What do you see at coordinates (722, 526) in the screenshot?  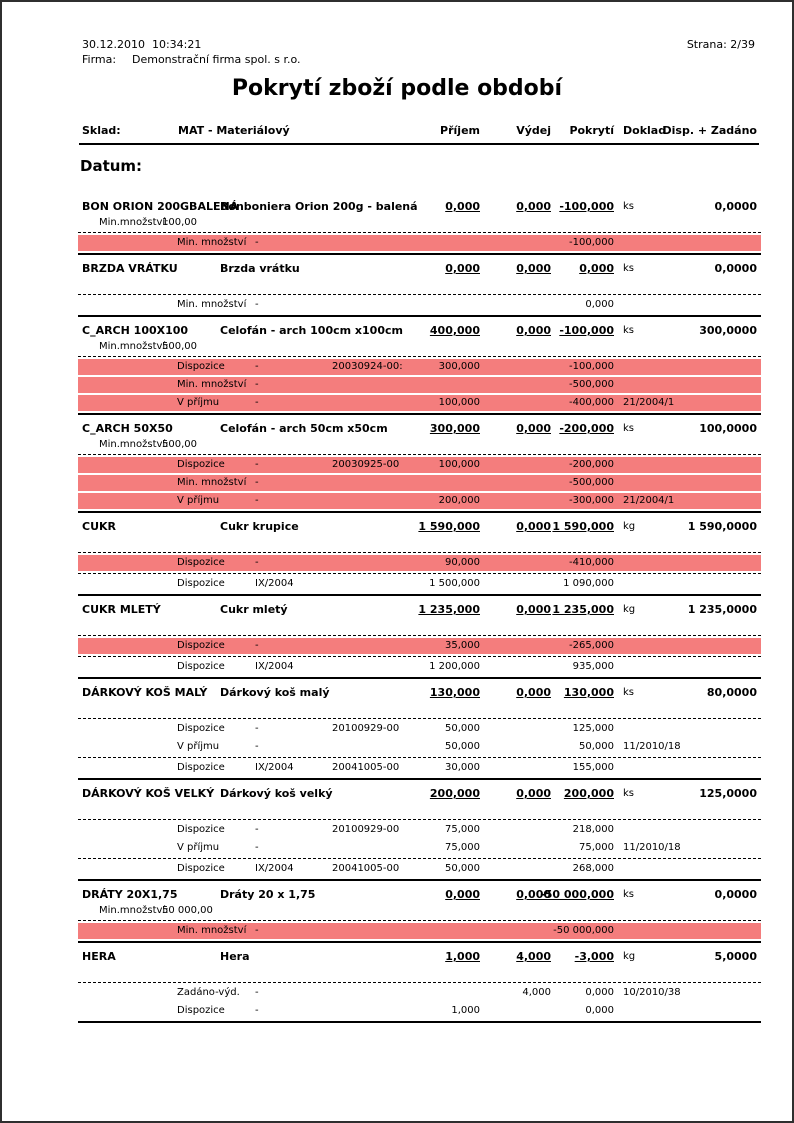 I see `item-disp-value: 1 590,0000` at bounding box center [722, 526].